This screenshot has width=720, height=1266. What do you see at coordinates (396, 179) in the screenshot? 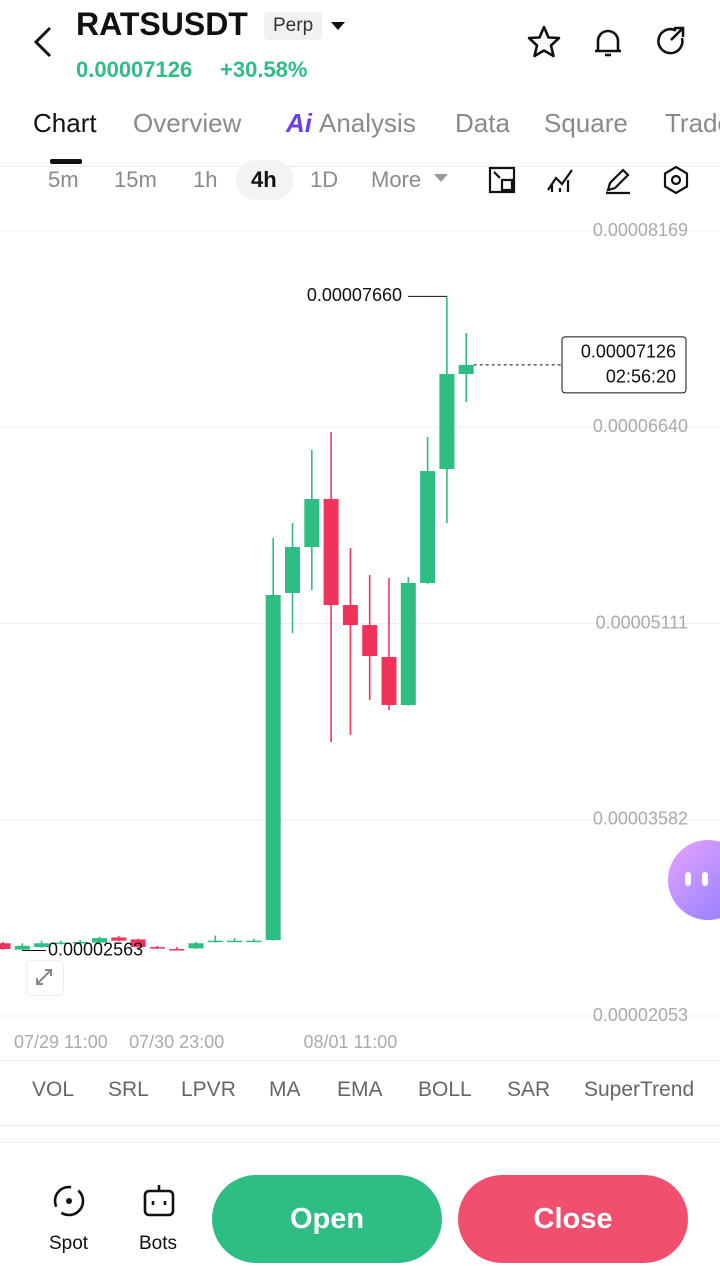
I see `interval: More` at bounding box center [396, 179].